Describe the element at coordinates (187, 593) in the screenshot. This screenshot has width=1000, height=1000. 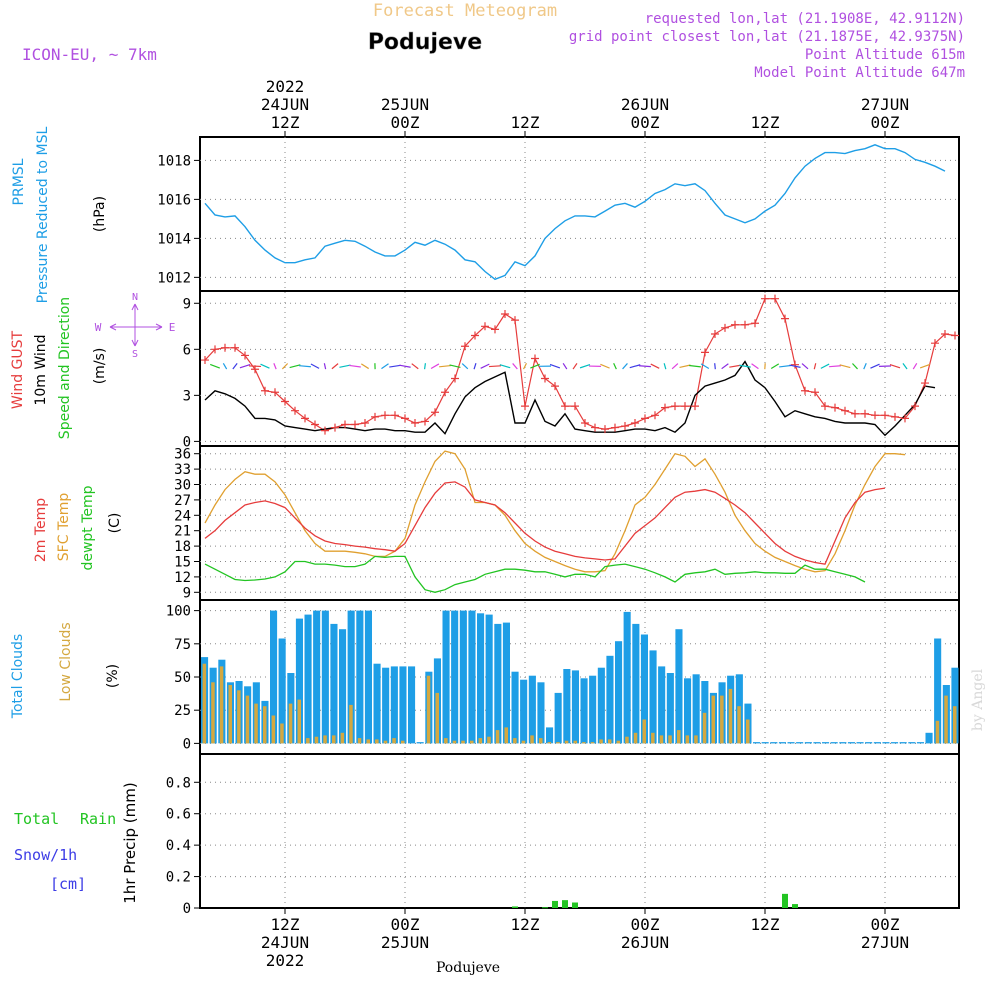
I see `y-tick-label: 9` at that location.